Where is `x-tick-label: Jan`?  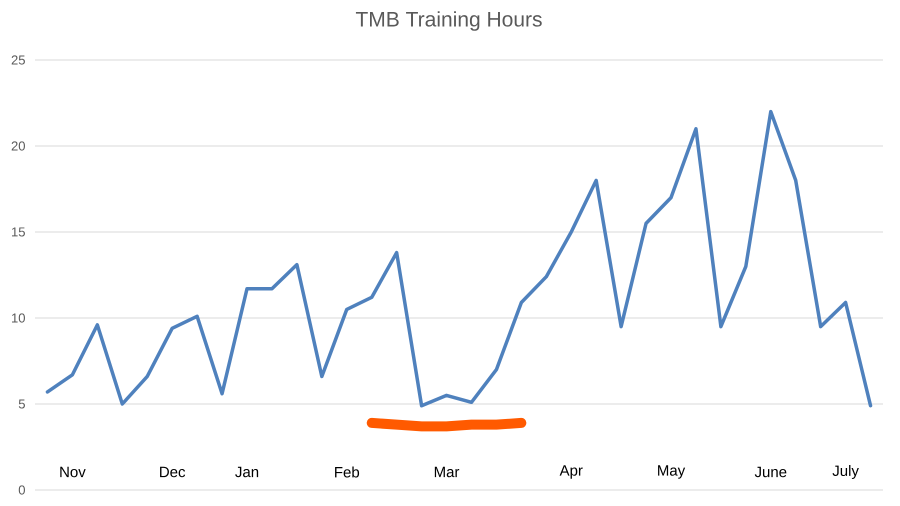
x-tick-label: Jan is located at coordinates (246, 472).